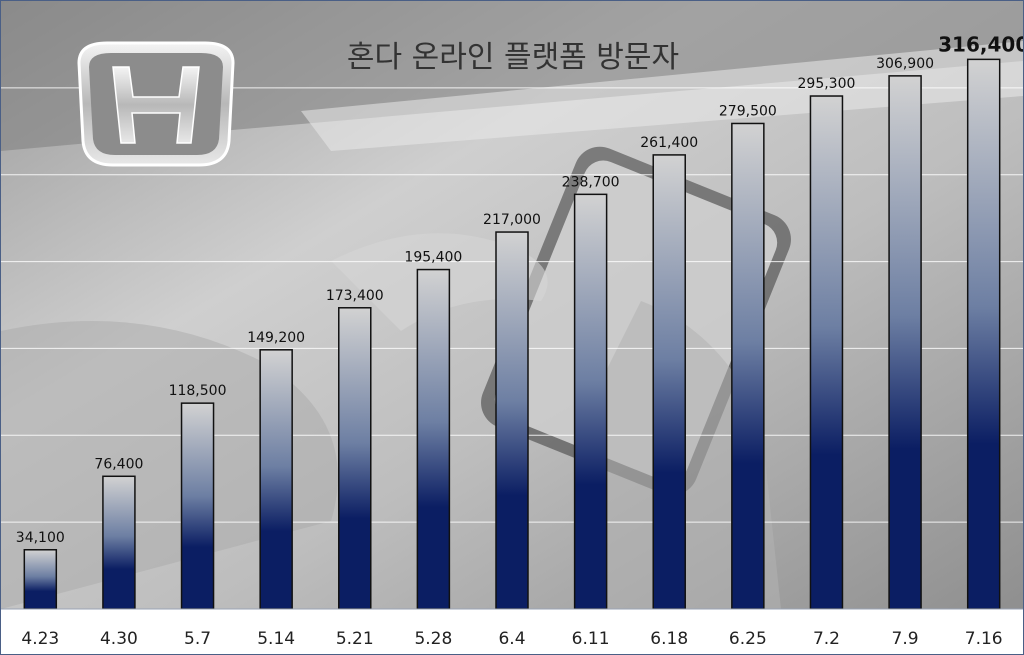 The image size is (1024, 655). I want to click on x-tick-label: 6.11, so click(591, 639).